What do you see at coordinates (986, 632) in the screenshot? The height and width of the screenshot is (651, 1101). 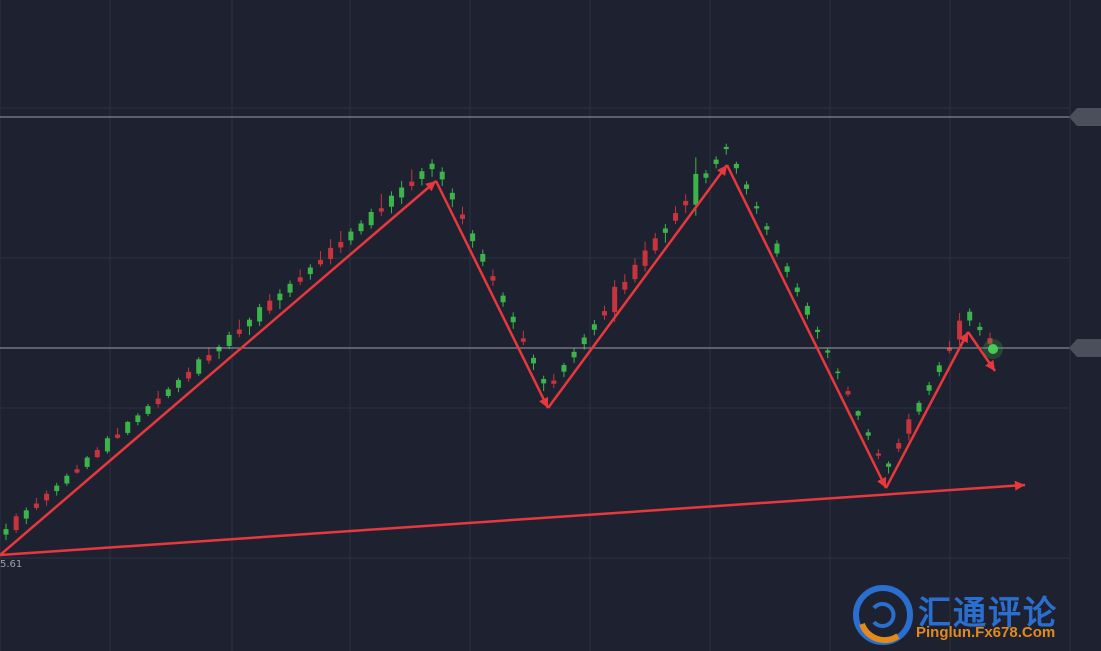 I see `watermark-url-text: Pinglun.Fx678.Com` at bounding box center [986, 632].